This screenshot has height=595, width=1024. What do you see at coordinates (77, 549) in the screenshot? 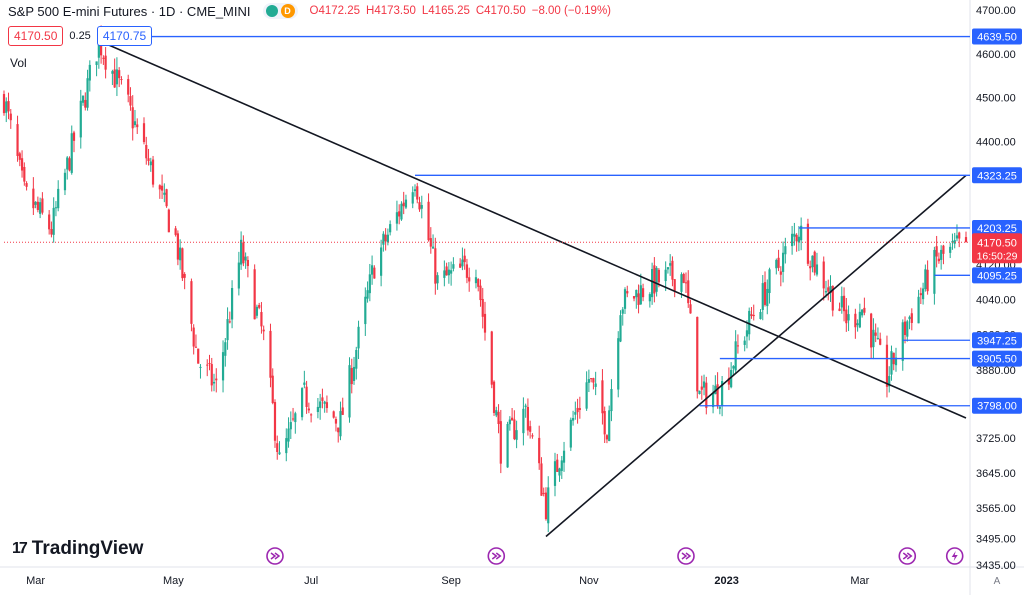
I see `tradingview-logo: 17 TradingView` at bounding box center [77, 549].